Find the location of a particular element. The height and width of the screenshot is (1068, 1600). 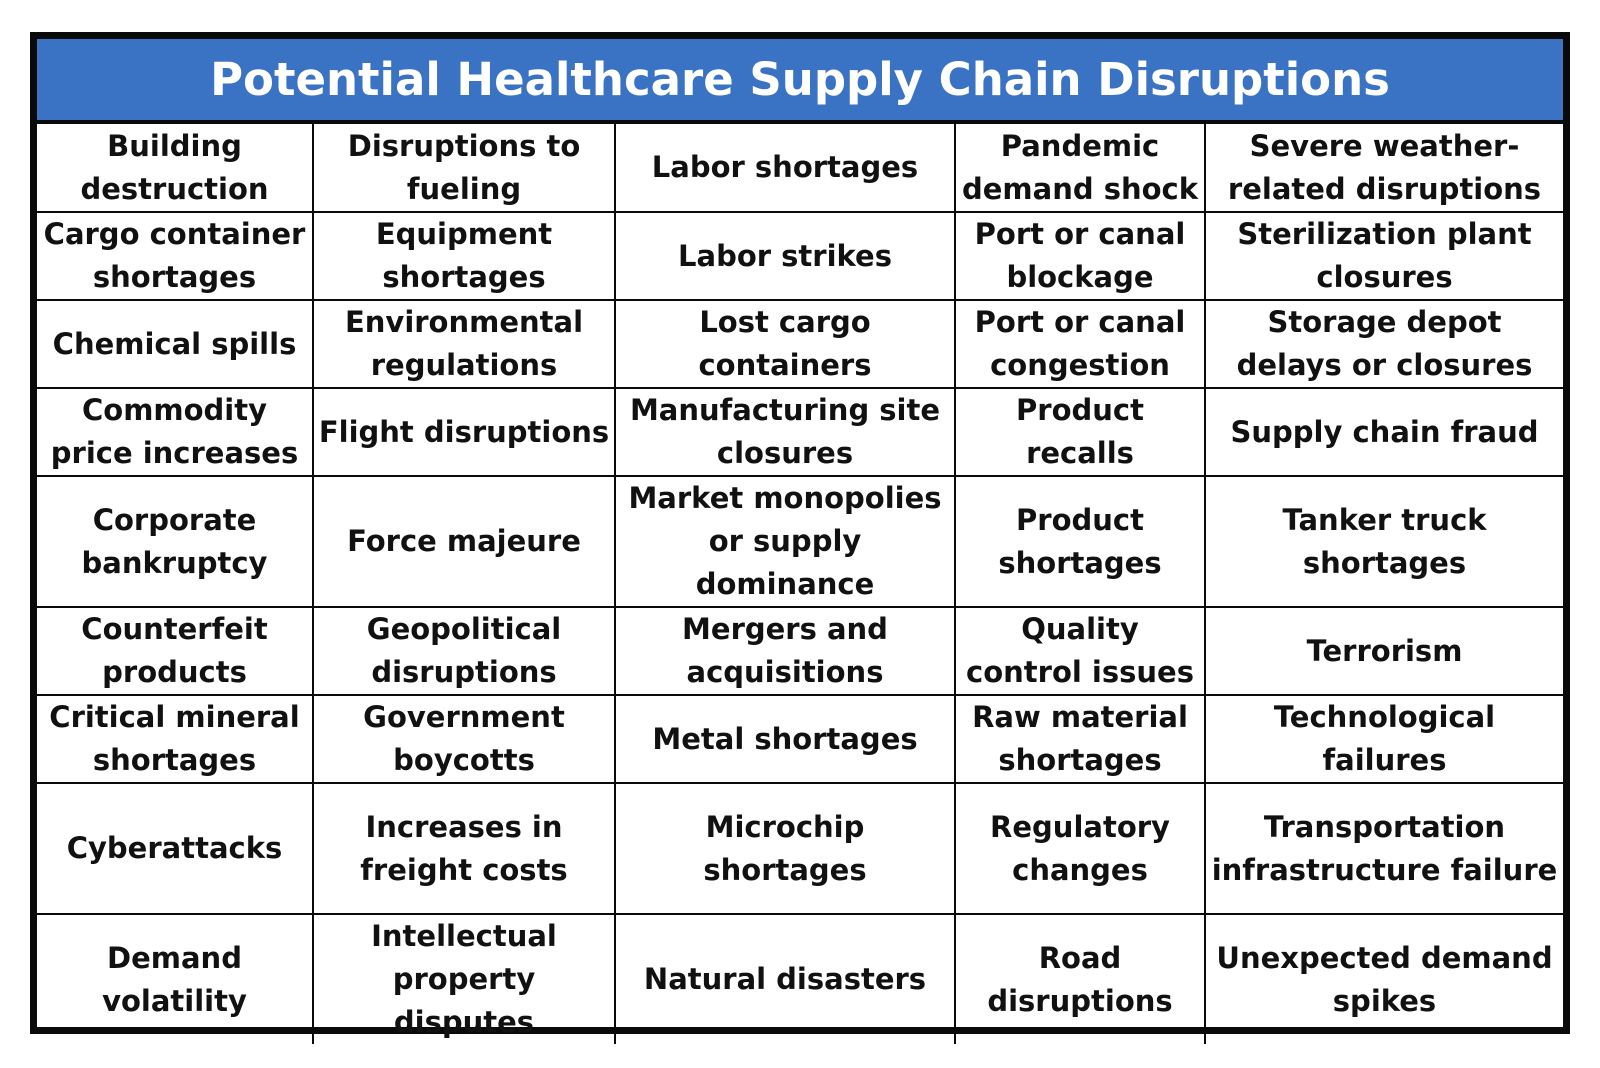

table-cell: Unexpected demand spikes is located at coordinates (1383, 978).